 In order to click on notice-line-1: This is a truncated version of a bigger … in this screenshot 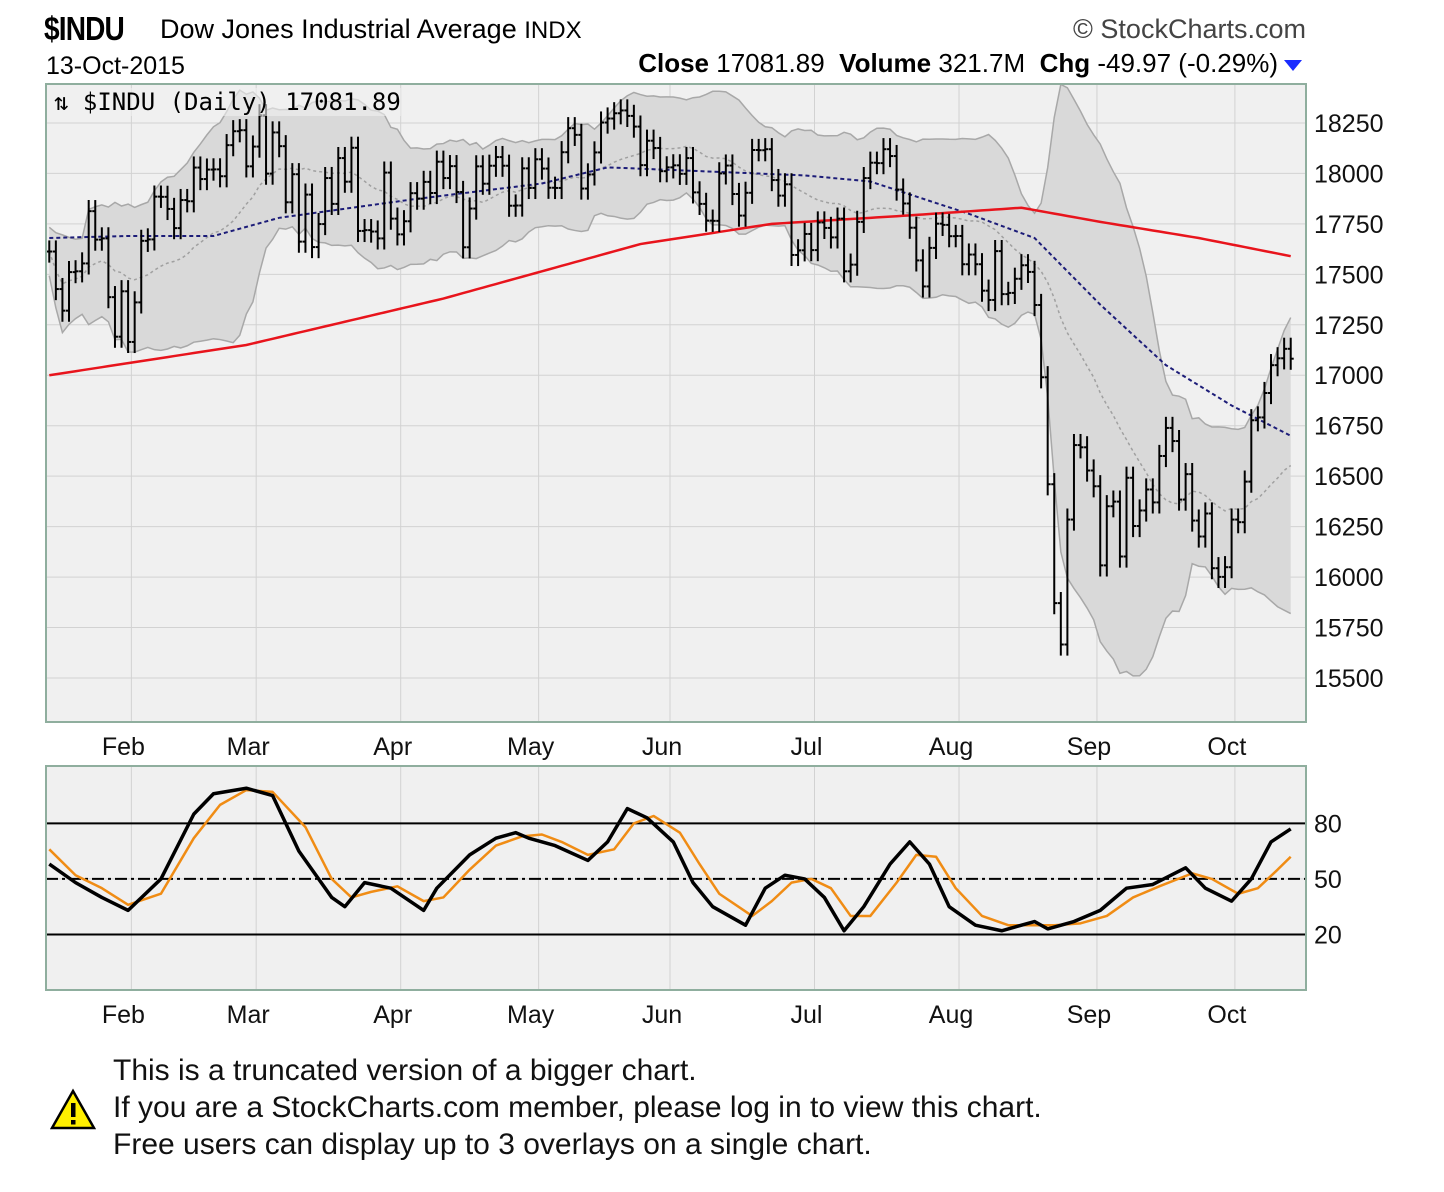, I will do `click(405, 1070)`.